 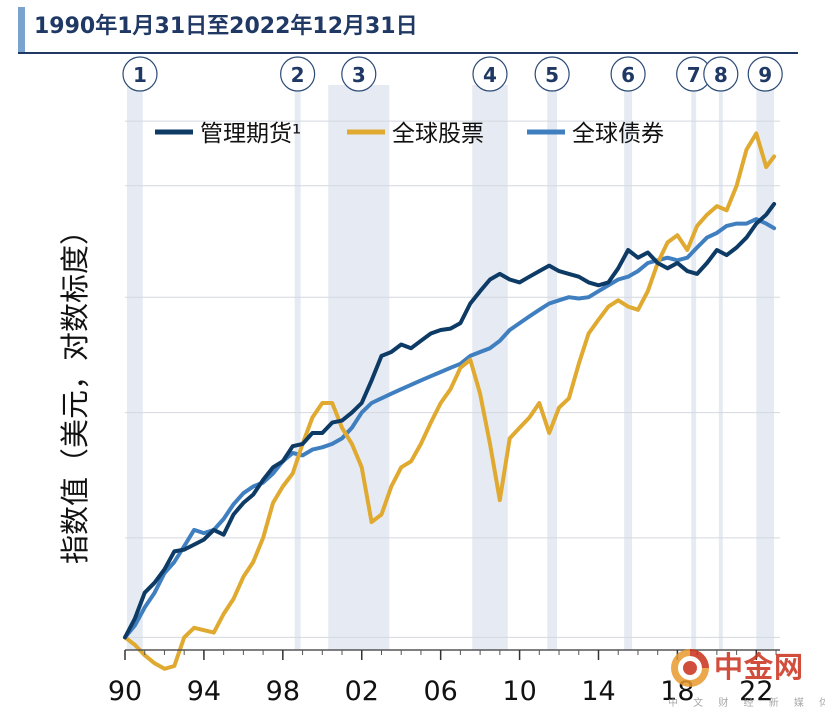 I want to click on legend-label-bonds: 全球债券, so click(x=618, y=134).